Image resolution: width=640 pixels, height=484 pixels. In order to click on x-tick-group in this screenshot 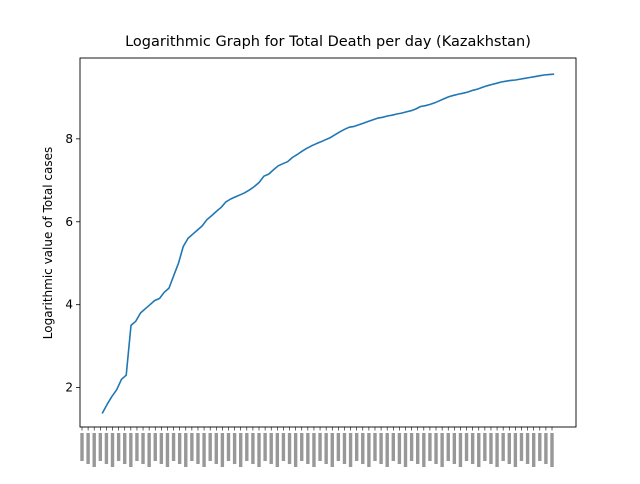, I will do `click(317, 447)`.